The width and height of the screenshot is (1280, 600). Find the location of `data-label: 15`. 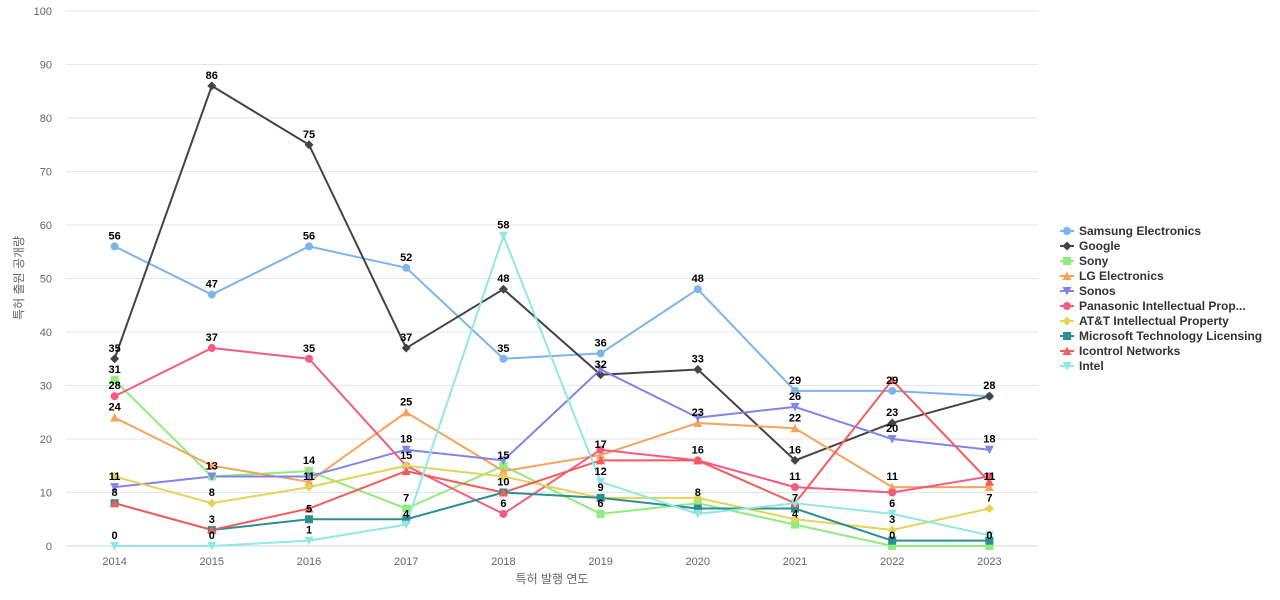

data-label: 15 is located at coordinates (503, 456).